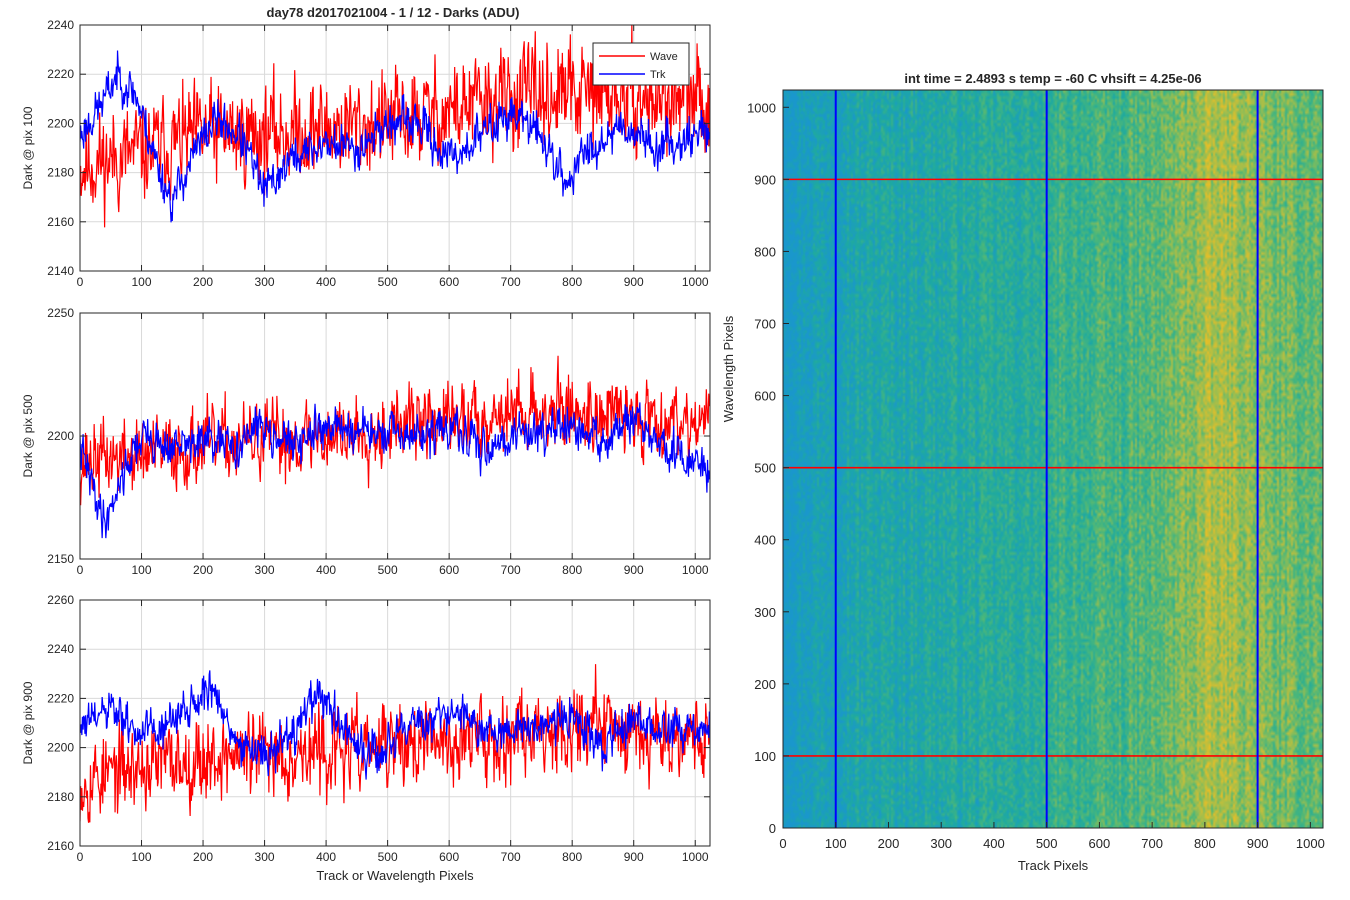 This screenshot has height=900, width=1350. I want to click on legend: Wave Trk, so click(641, 64).